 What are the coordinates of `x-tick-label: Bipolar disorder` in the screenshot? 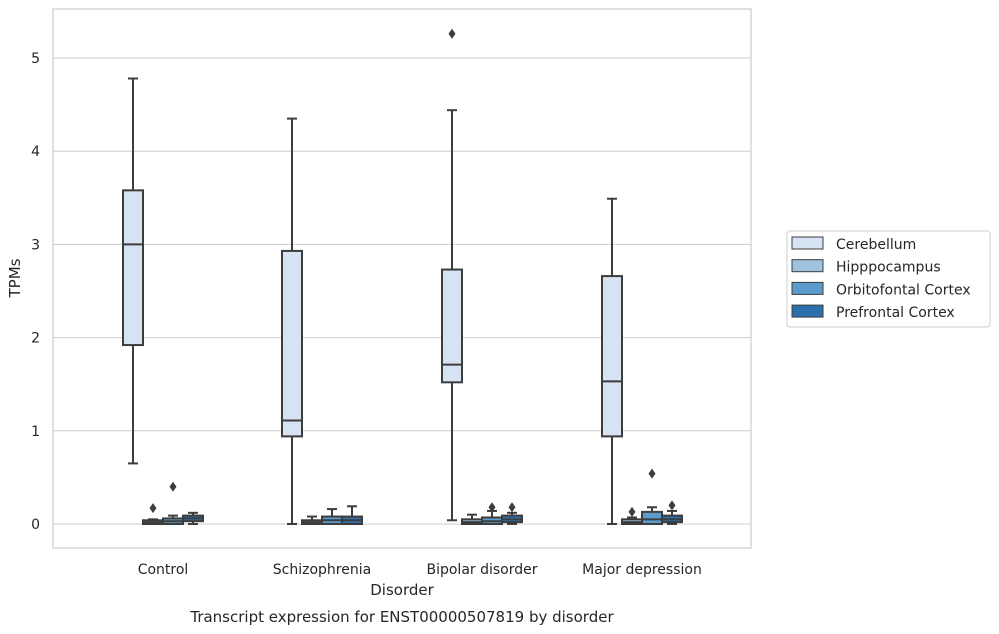 It's located at (481, 570).